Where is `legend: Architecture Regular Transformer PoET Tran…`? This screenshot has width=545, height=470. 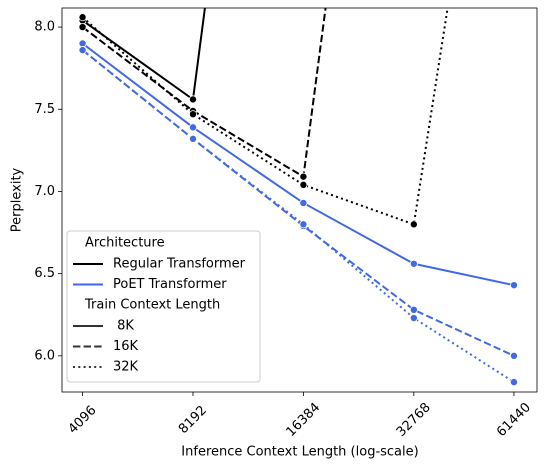
legend: Architecture Regular Transformer PoET Tran… is located at coordinates (163, 306).